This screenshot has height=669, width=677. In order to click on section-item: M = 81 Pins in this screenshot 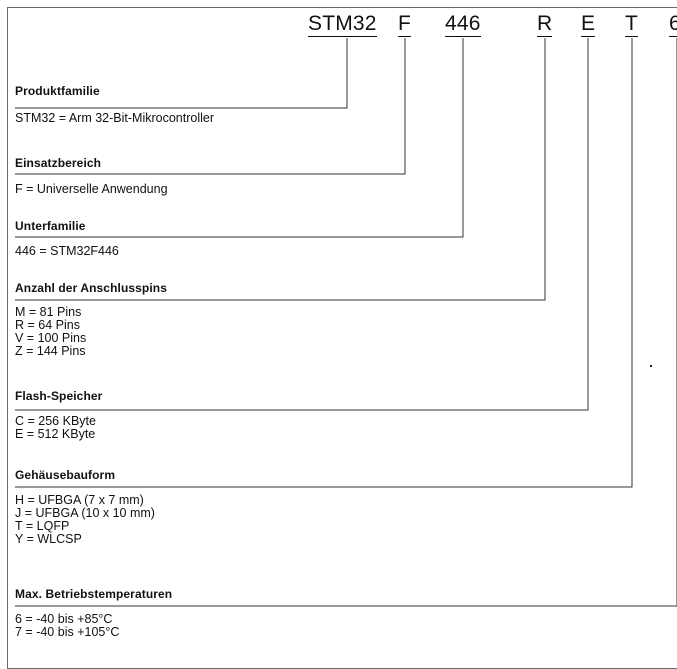, I will do `click(48, 312)`.